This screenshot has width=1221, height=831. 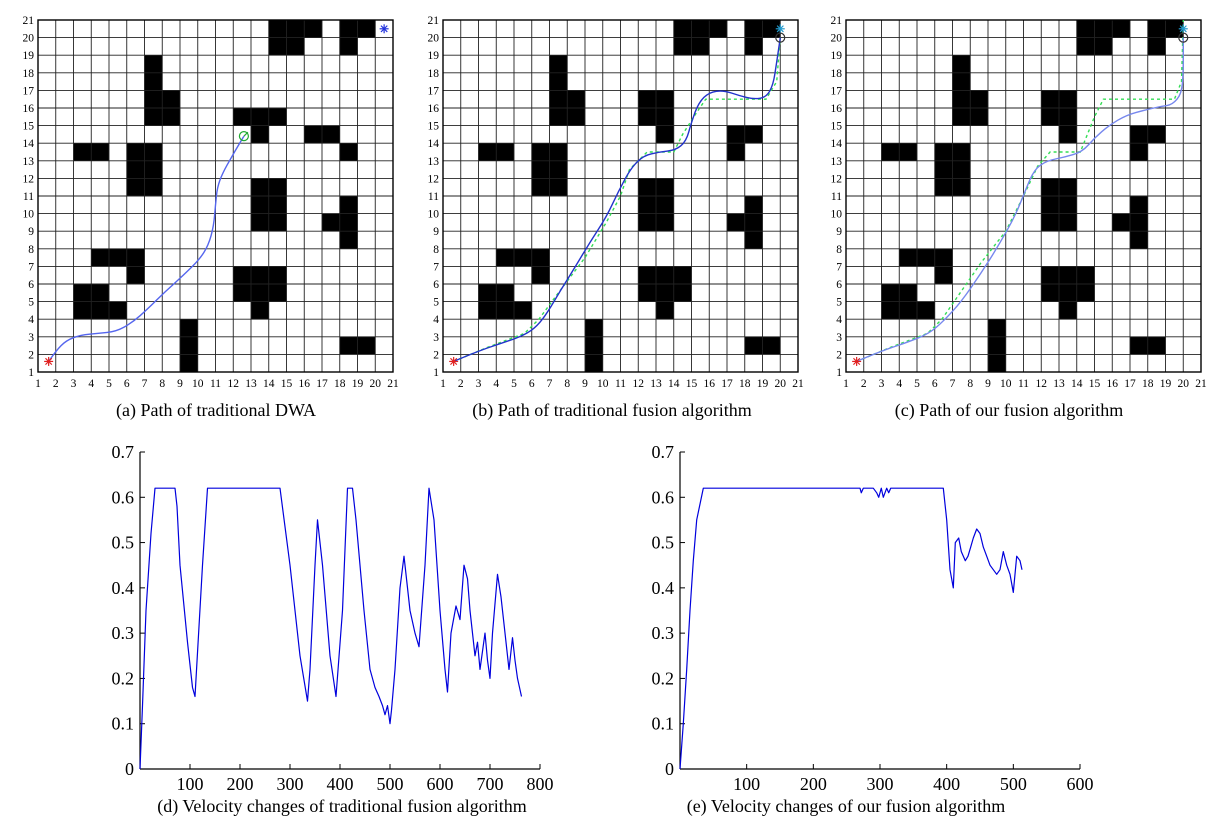 What do you see at coordinates (436, 320) in the screenshot?
I see `y-tick-label: 4` at bounding box center [436, 320].